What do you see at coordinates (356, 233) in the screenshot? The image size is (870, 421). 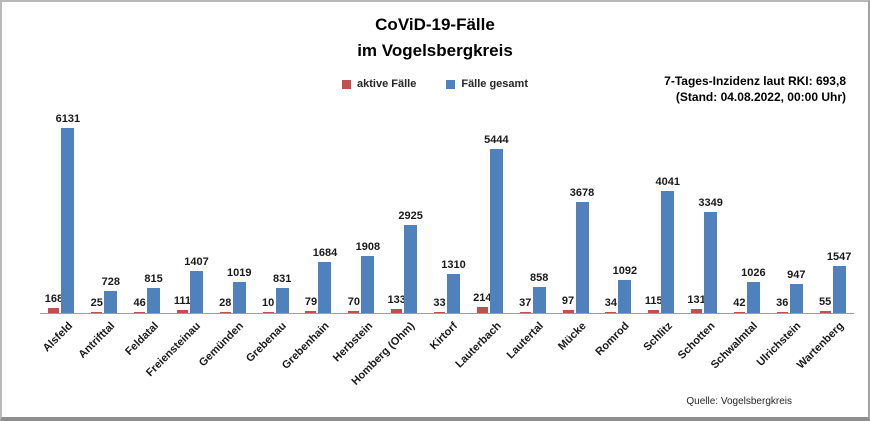 I see `bar-group: 70 1908 Herbstein` at bounding box center [356, 233].